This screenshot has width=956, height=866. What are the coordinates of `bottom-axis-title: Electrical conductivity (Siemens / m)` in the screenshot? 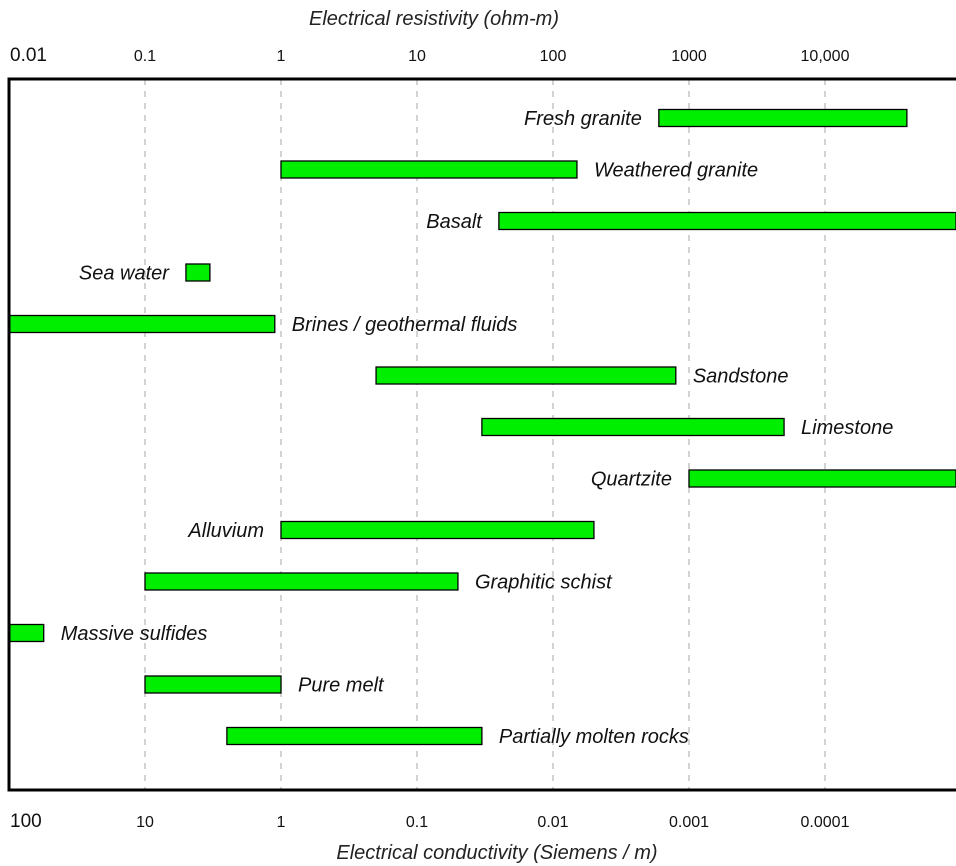 It's located at (496, 853).